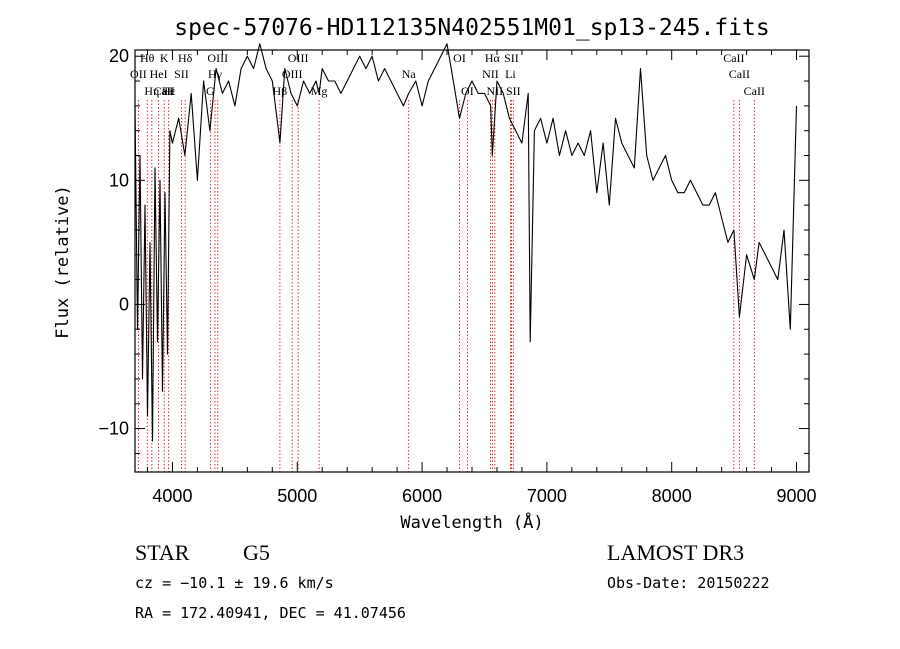  What do you see at coordinates (319, 91) in the screenshot?
I see `spectral-line-label: Mg` at bounding box center [319, 91].